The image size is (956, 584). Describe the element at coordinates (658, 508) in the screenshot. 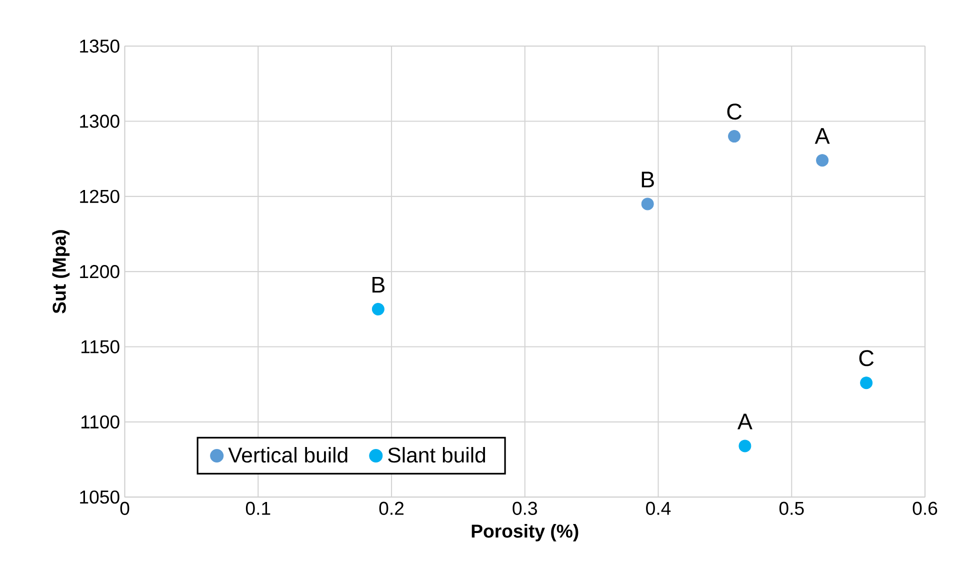

I see `x-tick-label: 0.4` at that location.